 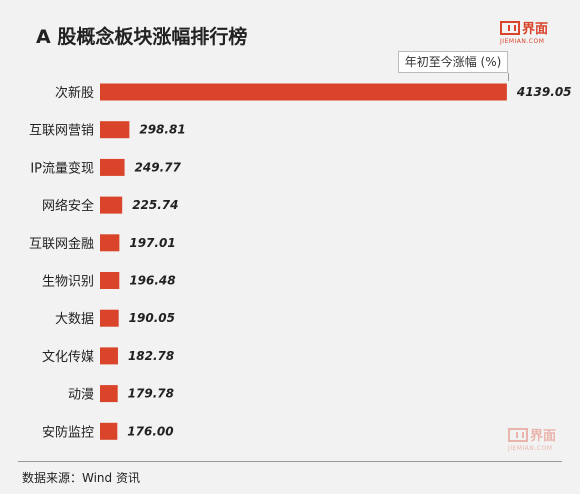 I want to click on value-label: 298.81, so click(x=162, y=130).